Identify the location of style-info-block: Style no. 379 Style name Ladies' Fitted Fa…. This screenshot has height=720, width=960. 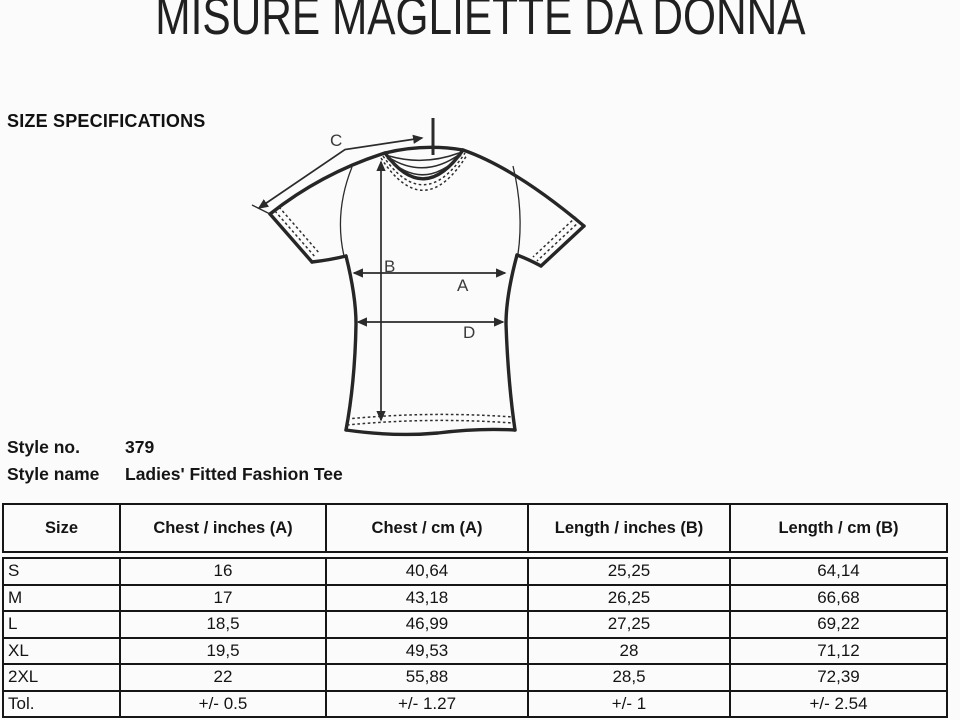
(175, 461).